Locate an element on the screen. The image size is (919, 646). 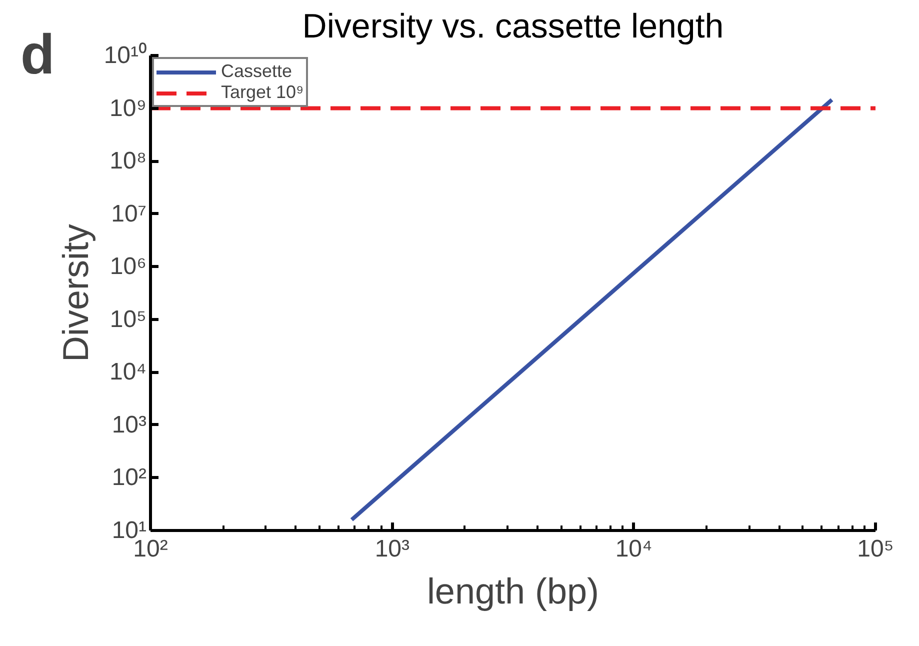
text: d is located at coordinates (37, 54).